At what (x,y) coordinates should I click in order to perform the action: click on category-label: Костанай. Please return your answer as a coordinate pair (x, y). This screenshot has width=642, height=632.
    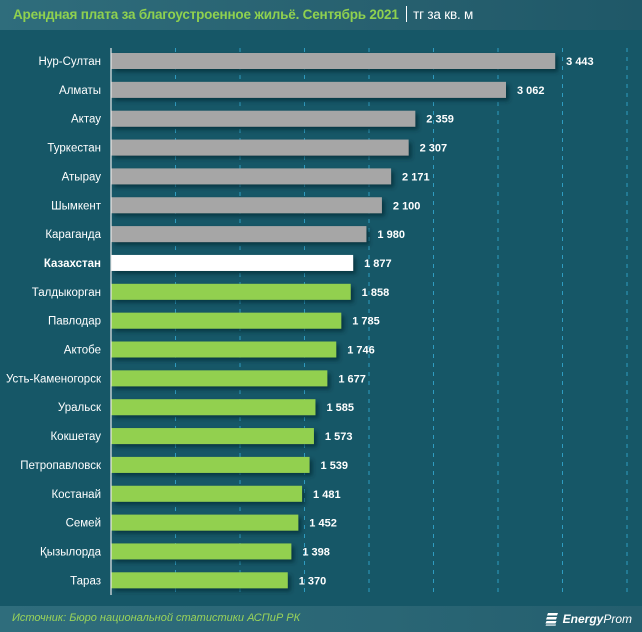
    Looking at the image, I should click on (76, 495).